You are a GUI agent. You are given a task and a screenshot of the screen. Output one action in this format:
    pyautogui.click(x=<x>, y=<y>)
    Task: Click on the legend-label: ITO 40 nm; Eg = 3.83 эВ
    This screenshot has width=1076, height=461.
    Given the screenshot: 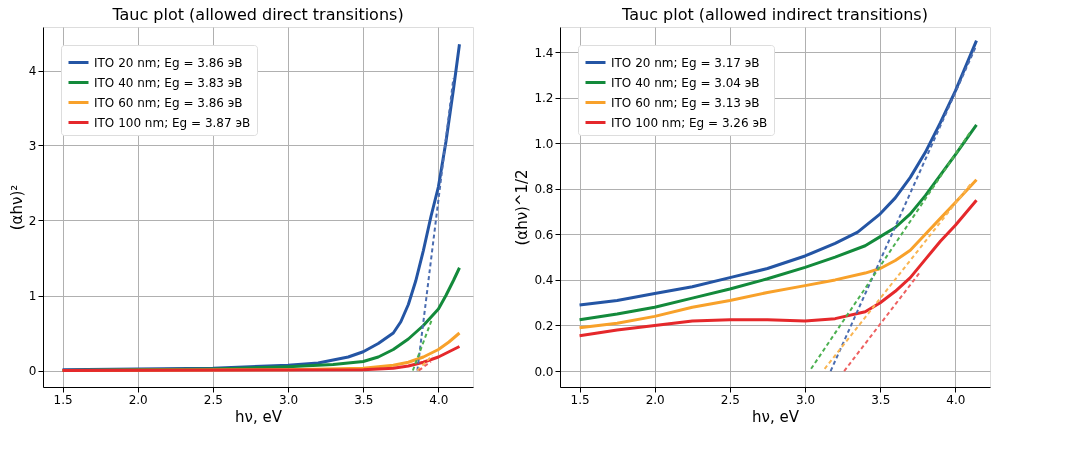 What is the action you would take?
    pyautogui.click(x=168, y=82)
    